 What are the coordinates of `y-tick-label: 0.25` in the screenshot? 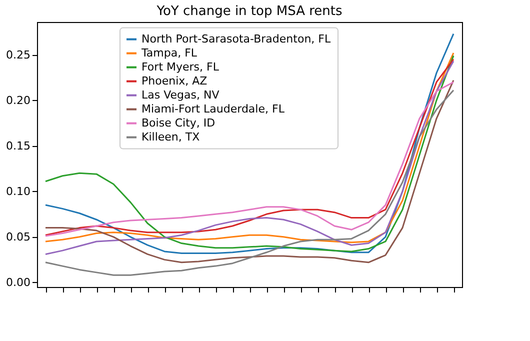 It's located at (18, 55).